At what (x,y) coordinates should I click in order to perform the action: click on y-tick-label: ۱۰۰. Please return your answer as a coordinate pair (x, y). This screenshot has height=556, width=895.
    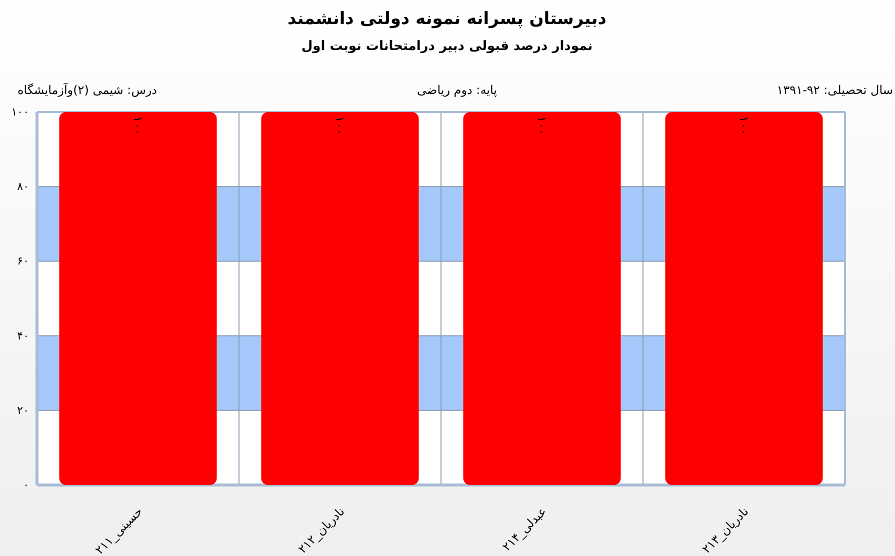
    Looking at the image, I should click on (20, 112).